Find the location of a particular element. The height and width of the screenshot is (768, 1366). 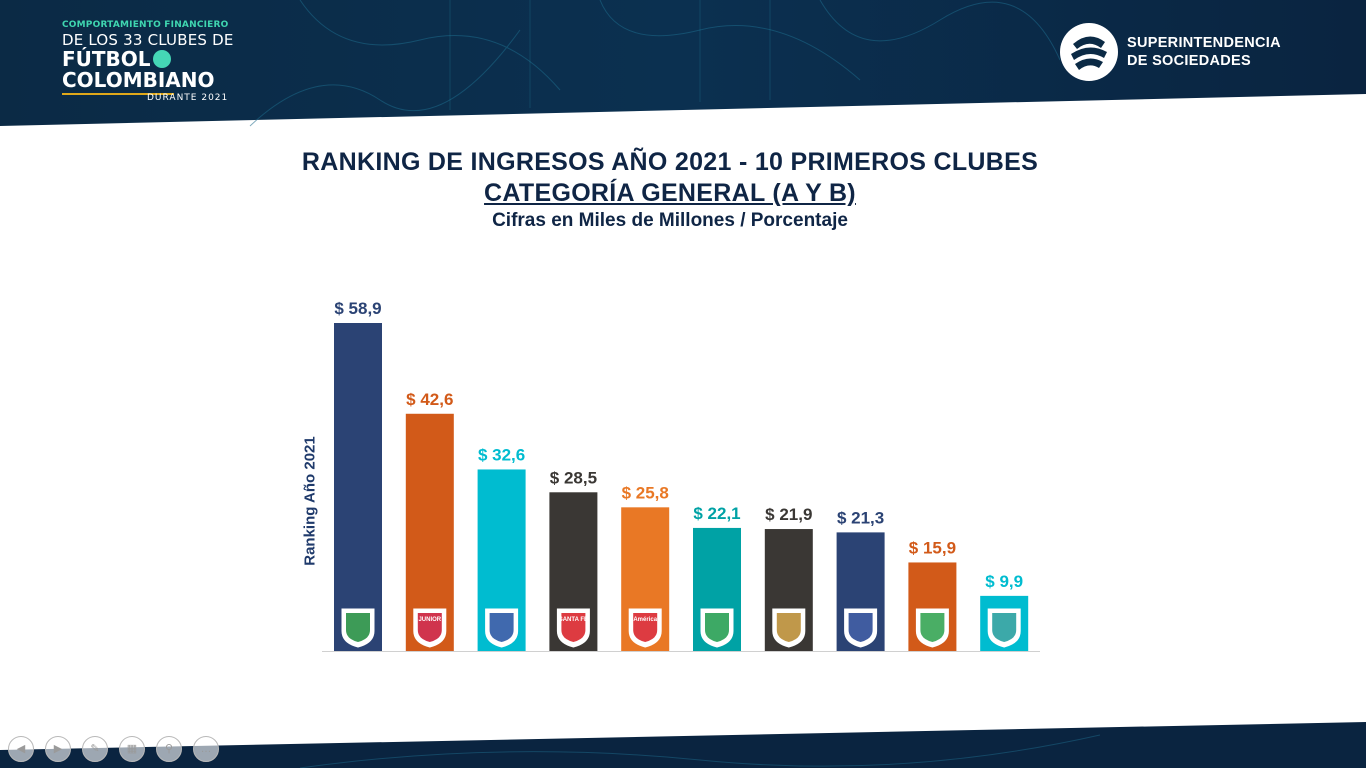

brand-line-5: DURANTE 2021 is located at coordinates (188, 98).